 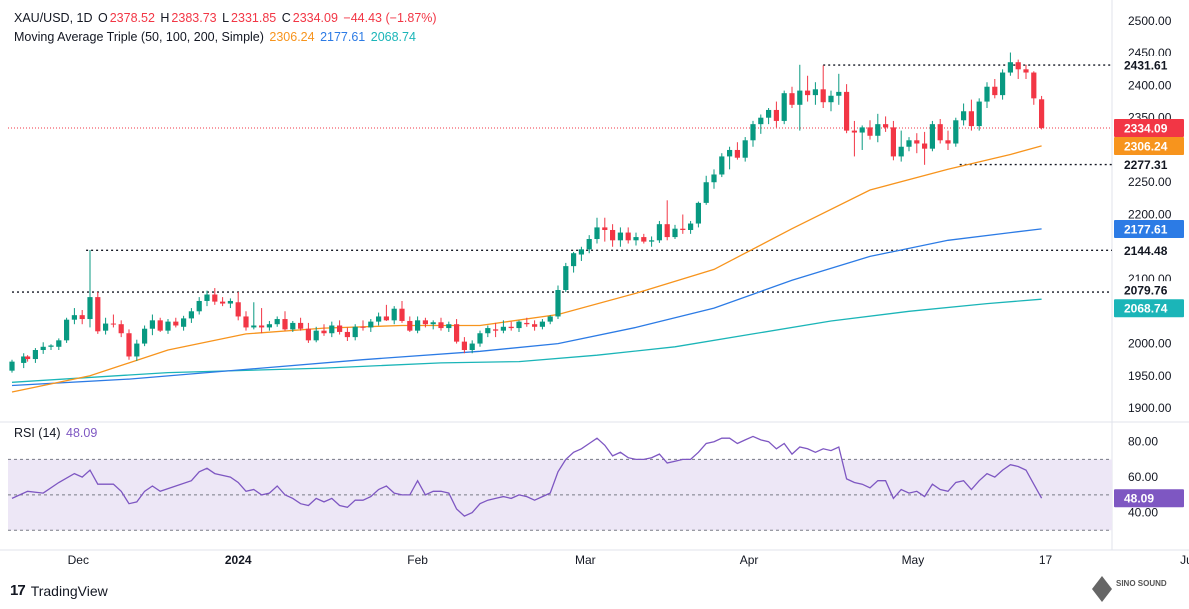 What do you see at coordinates (194, 18) in the screenshot?
I see `high-value: 2383.73` at bounding box center [194, 18].